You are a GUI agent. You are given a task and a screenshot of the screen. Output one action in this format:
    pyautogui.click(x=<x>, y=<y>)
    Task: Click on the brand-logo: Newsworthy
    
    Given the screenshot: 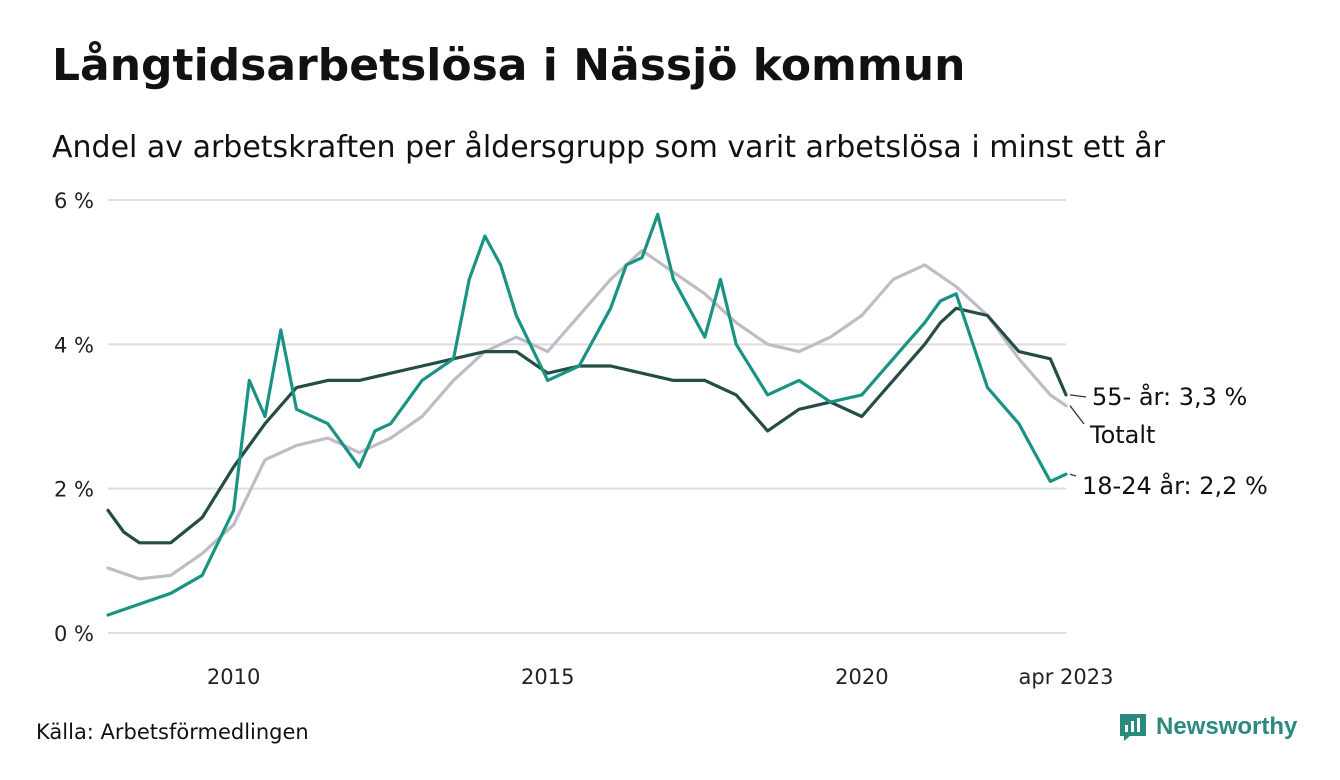 What is the action you would take?
    pyautogui.click(x=1207, y=727)
    